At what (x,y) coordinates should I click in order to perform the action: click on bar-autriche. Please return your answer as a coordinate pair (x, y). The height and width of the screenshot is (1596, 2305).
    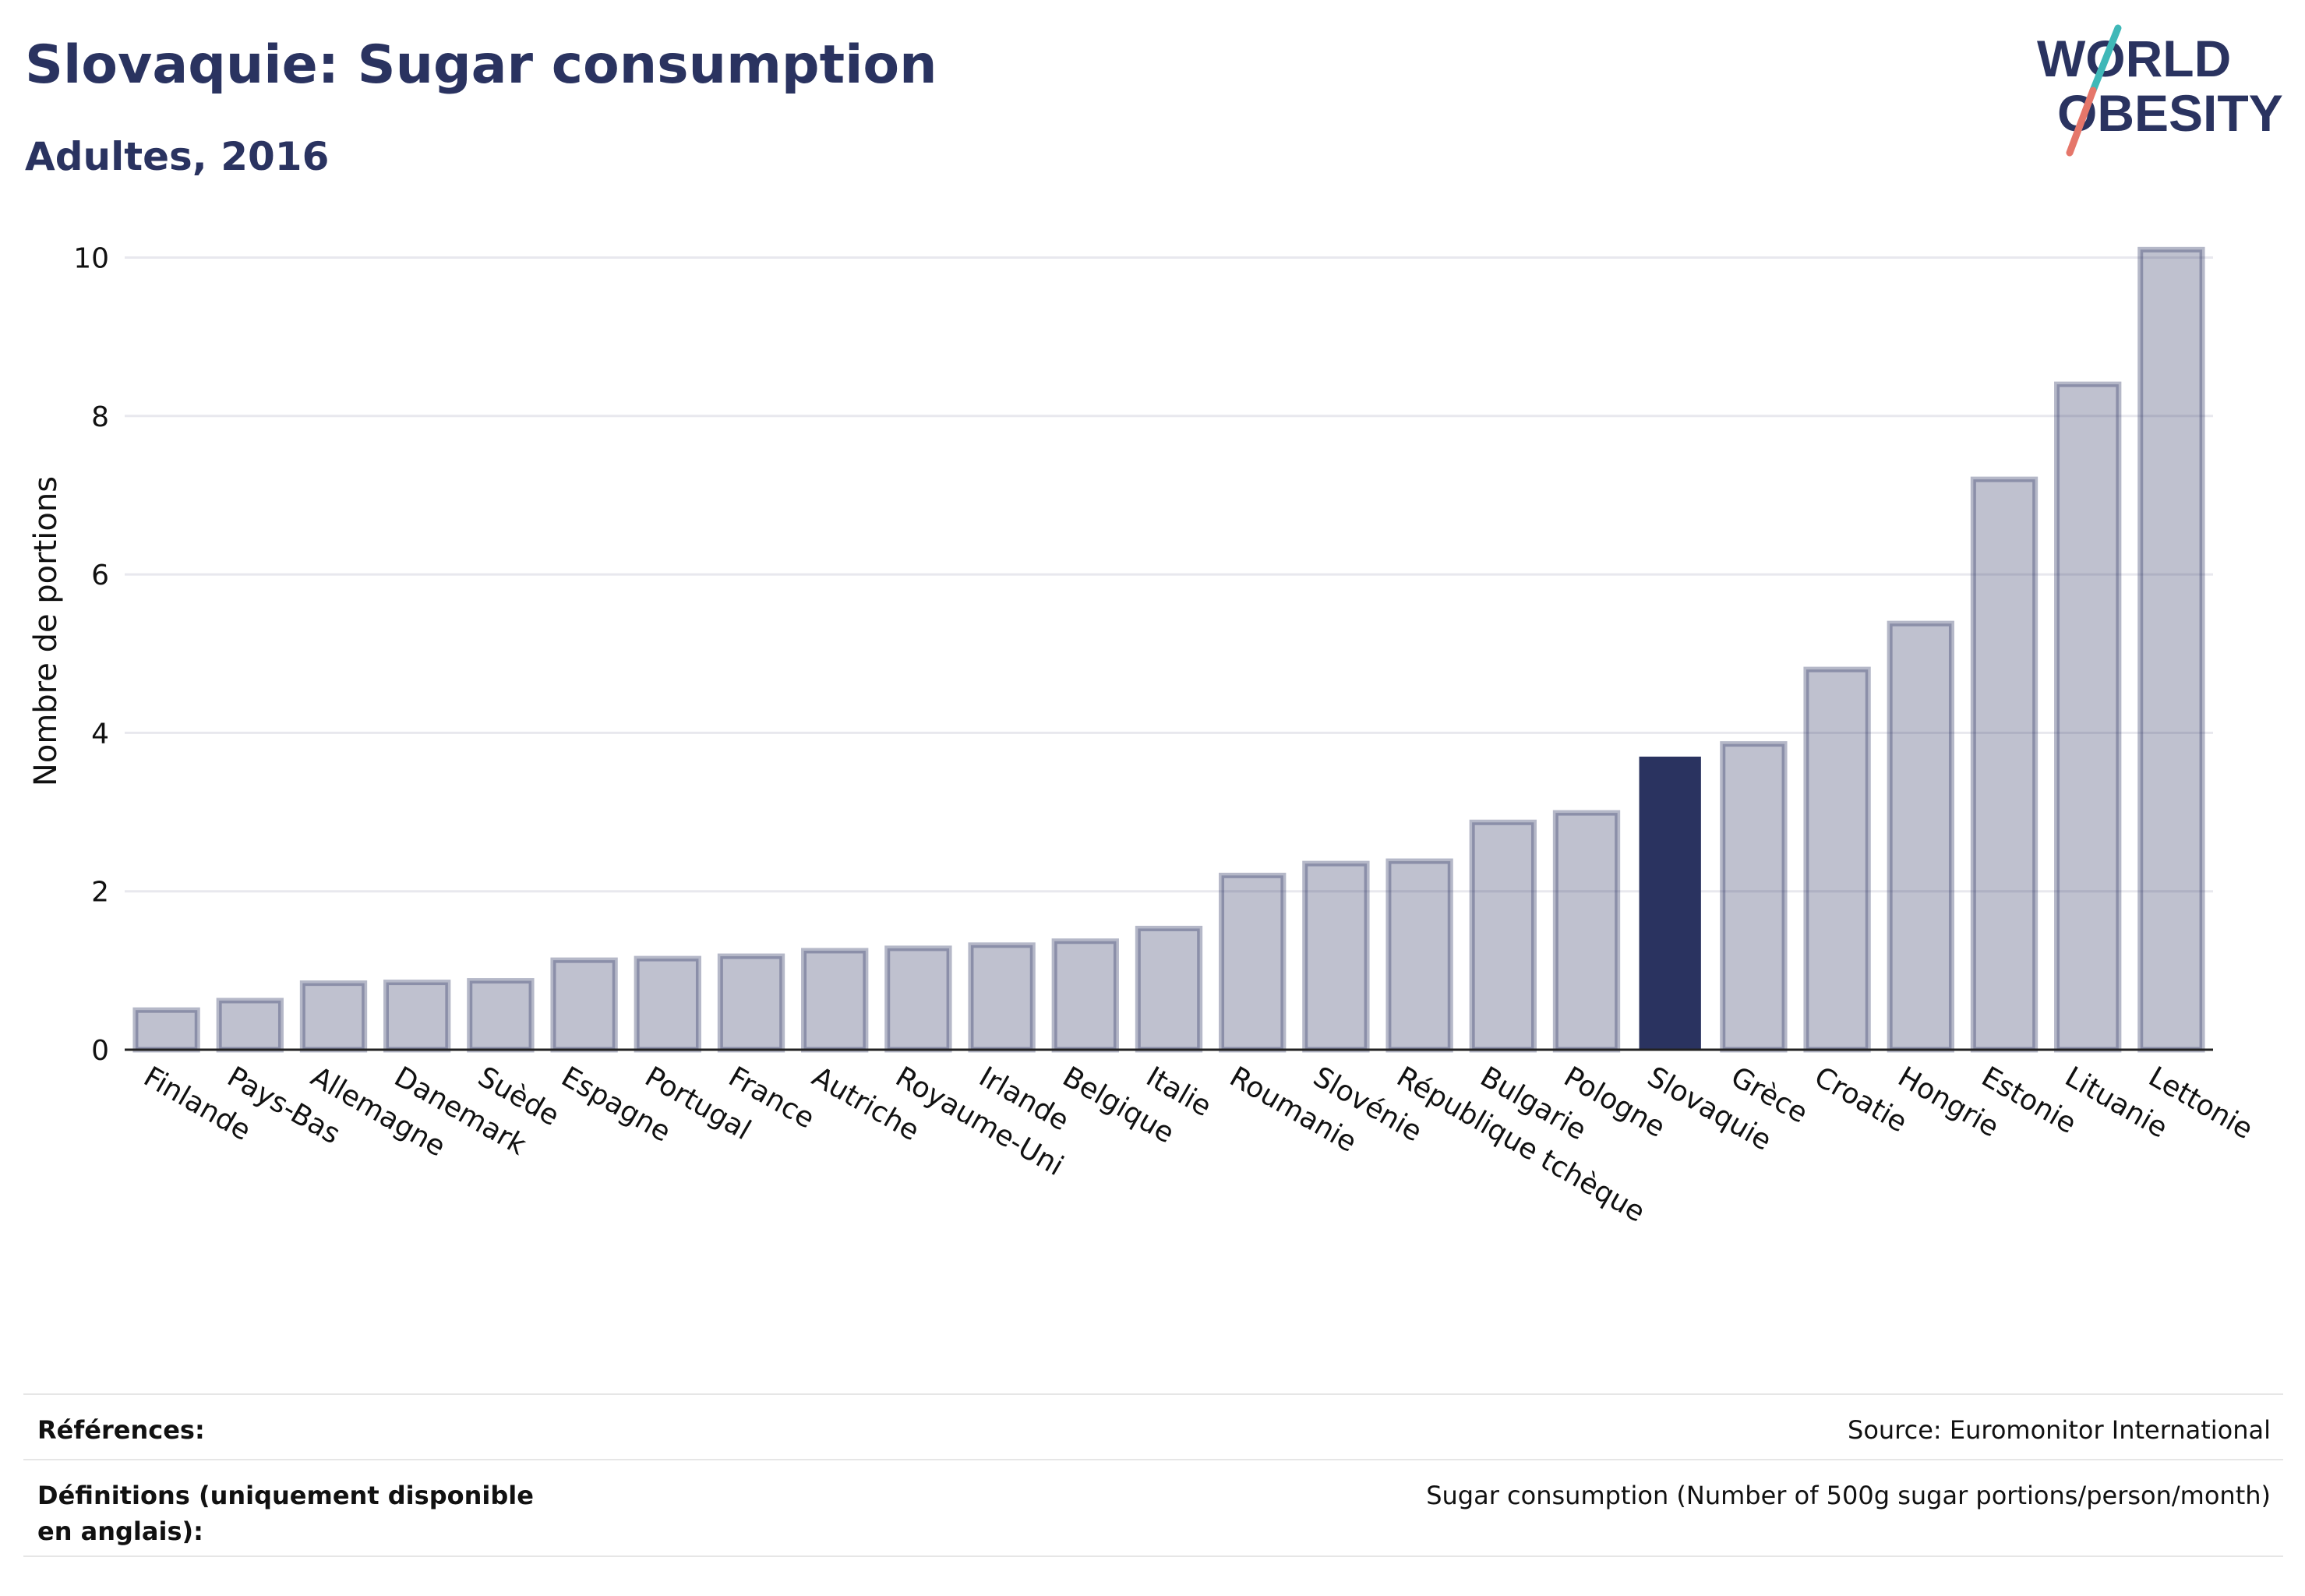
    Looking at the image, I should click on (835, 1000).